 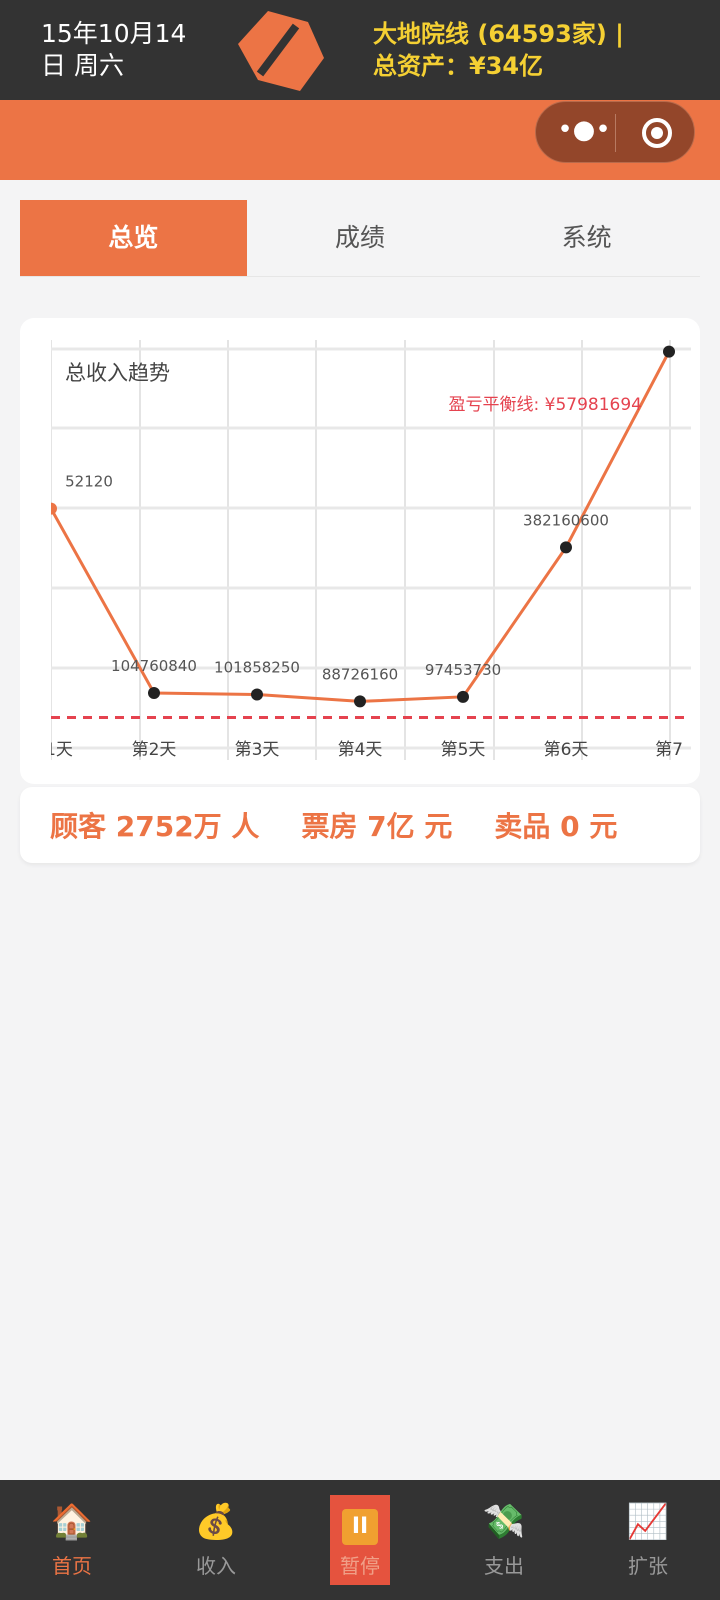 I want to click on hexagon-slash-logo, so click(x=281, y=51).